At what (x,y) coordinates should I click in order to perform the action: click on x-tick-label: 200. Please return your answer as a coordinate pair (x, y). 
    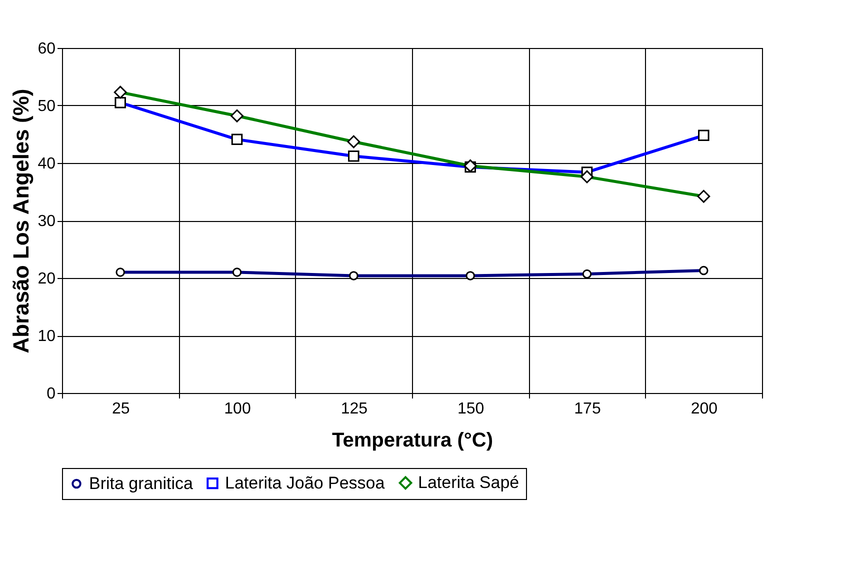
    Looking at the image, I should click on (704, 409).